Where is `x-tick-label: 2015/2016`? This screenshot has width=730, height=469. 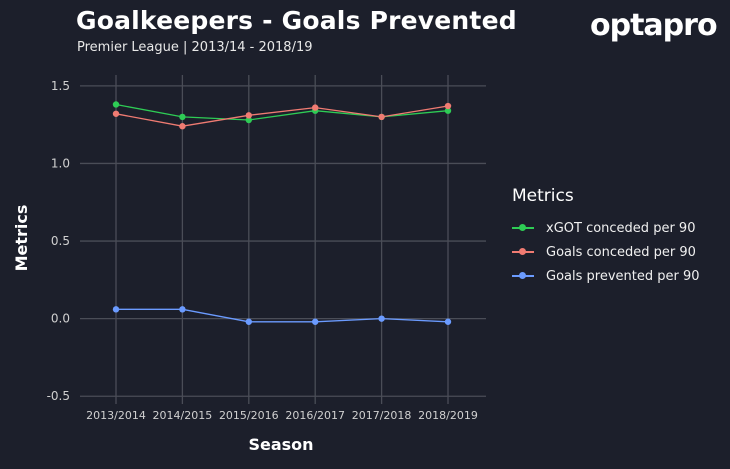
x-tick-label: 2015/2016 is located at coordinates (249, 415).